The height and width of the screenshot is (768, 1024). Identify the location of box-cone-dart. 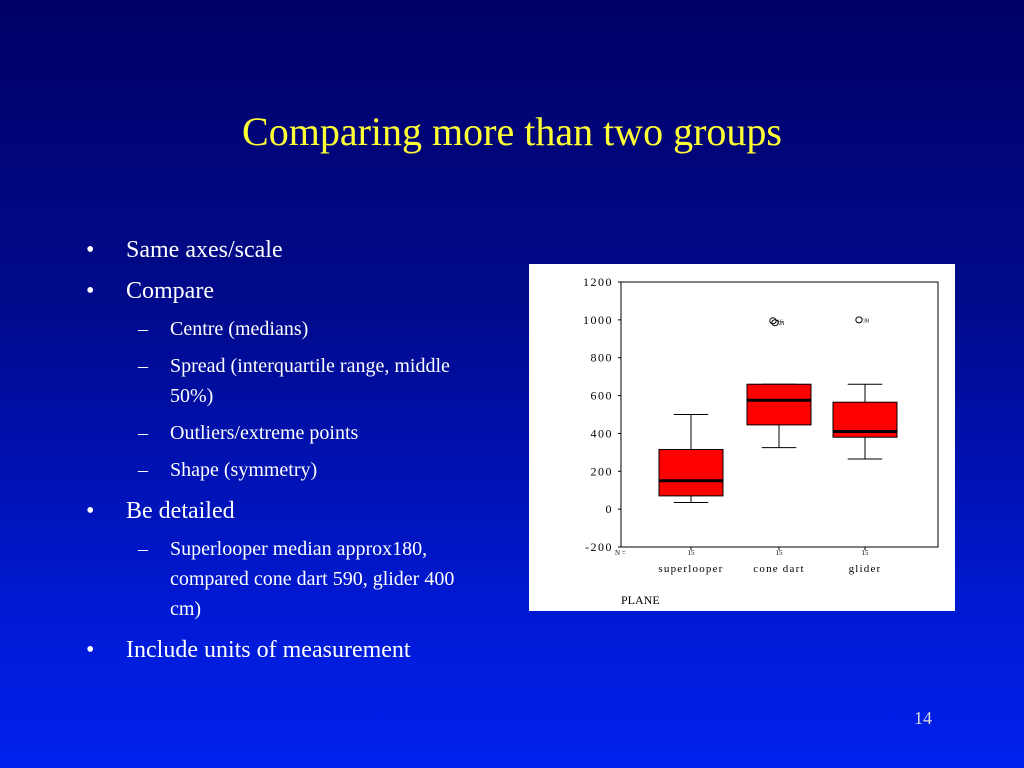
(779, 404).